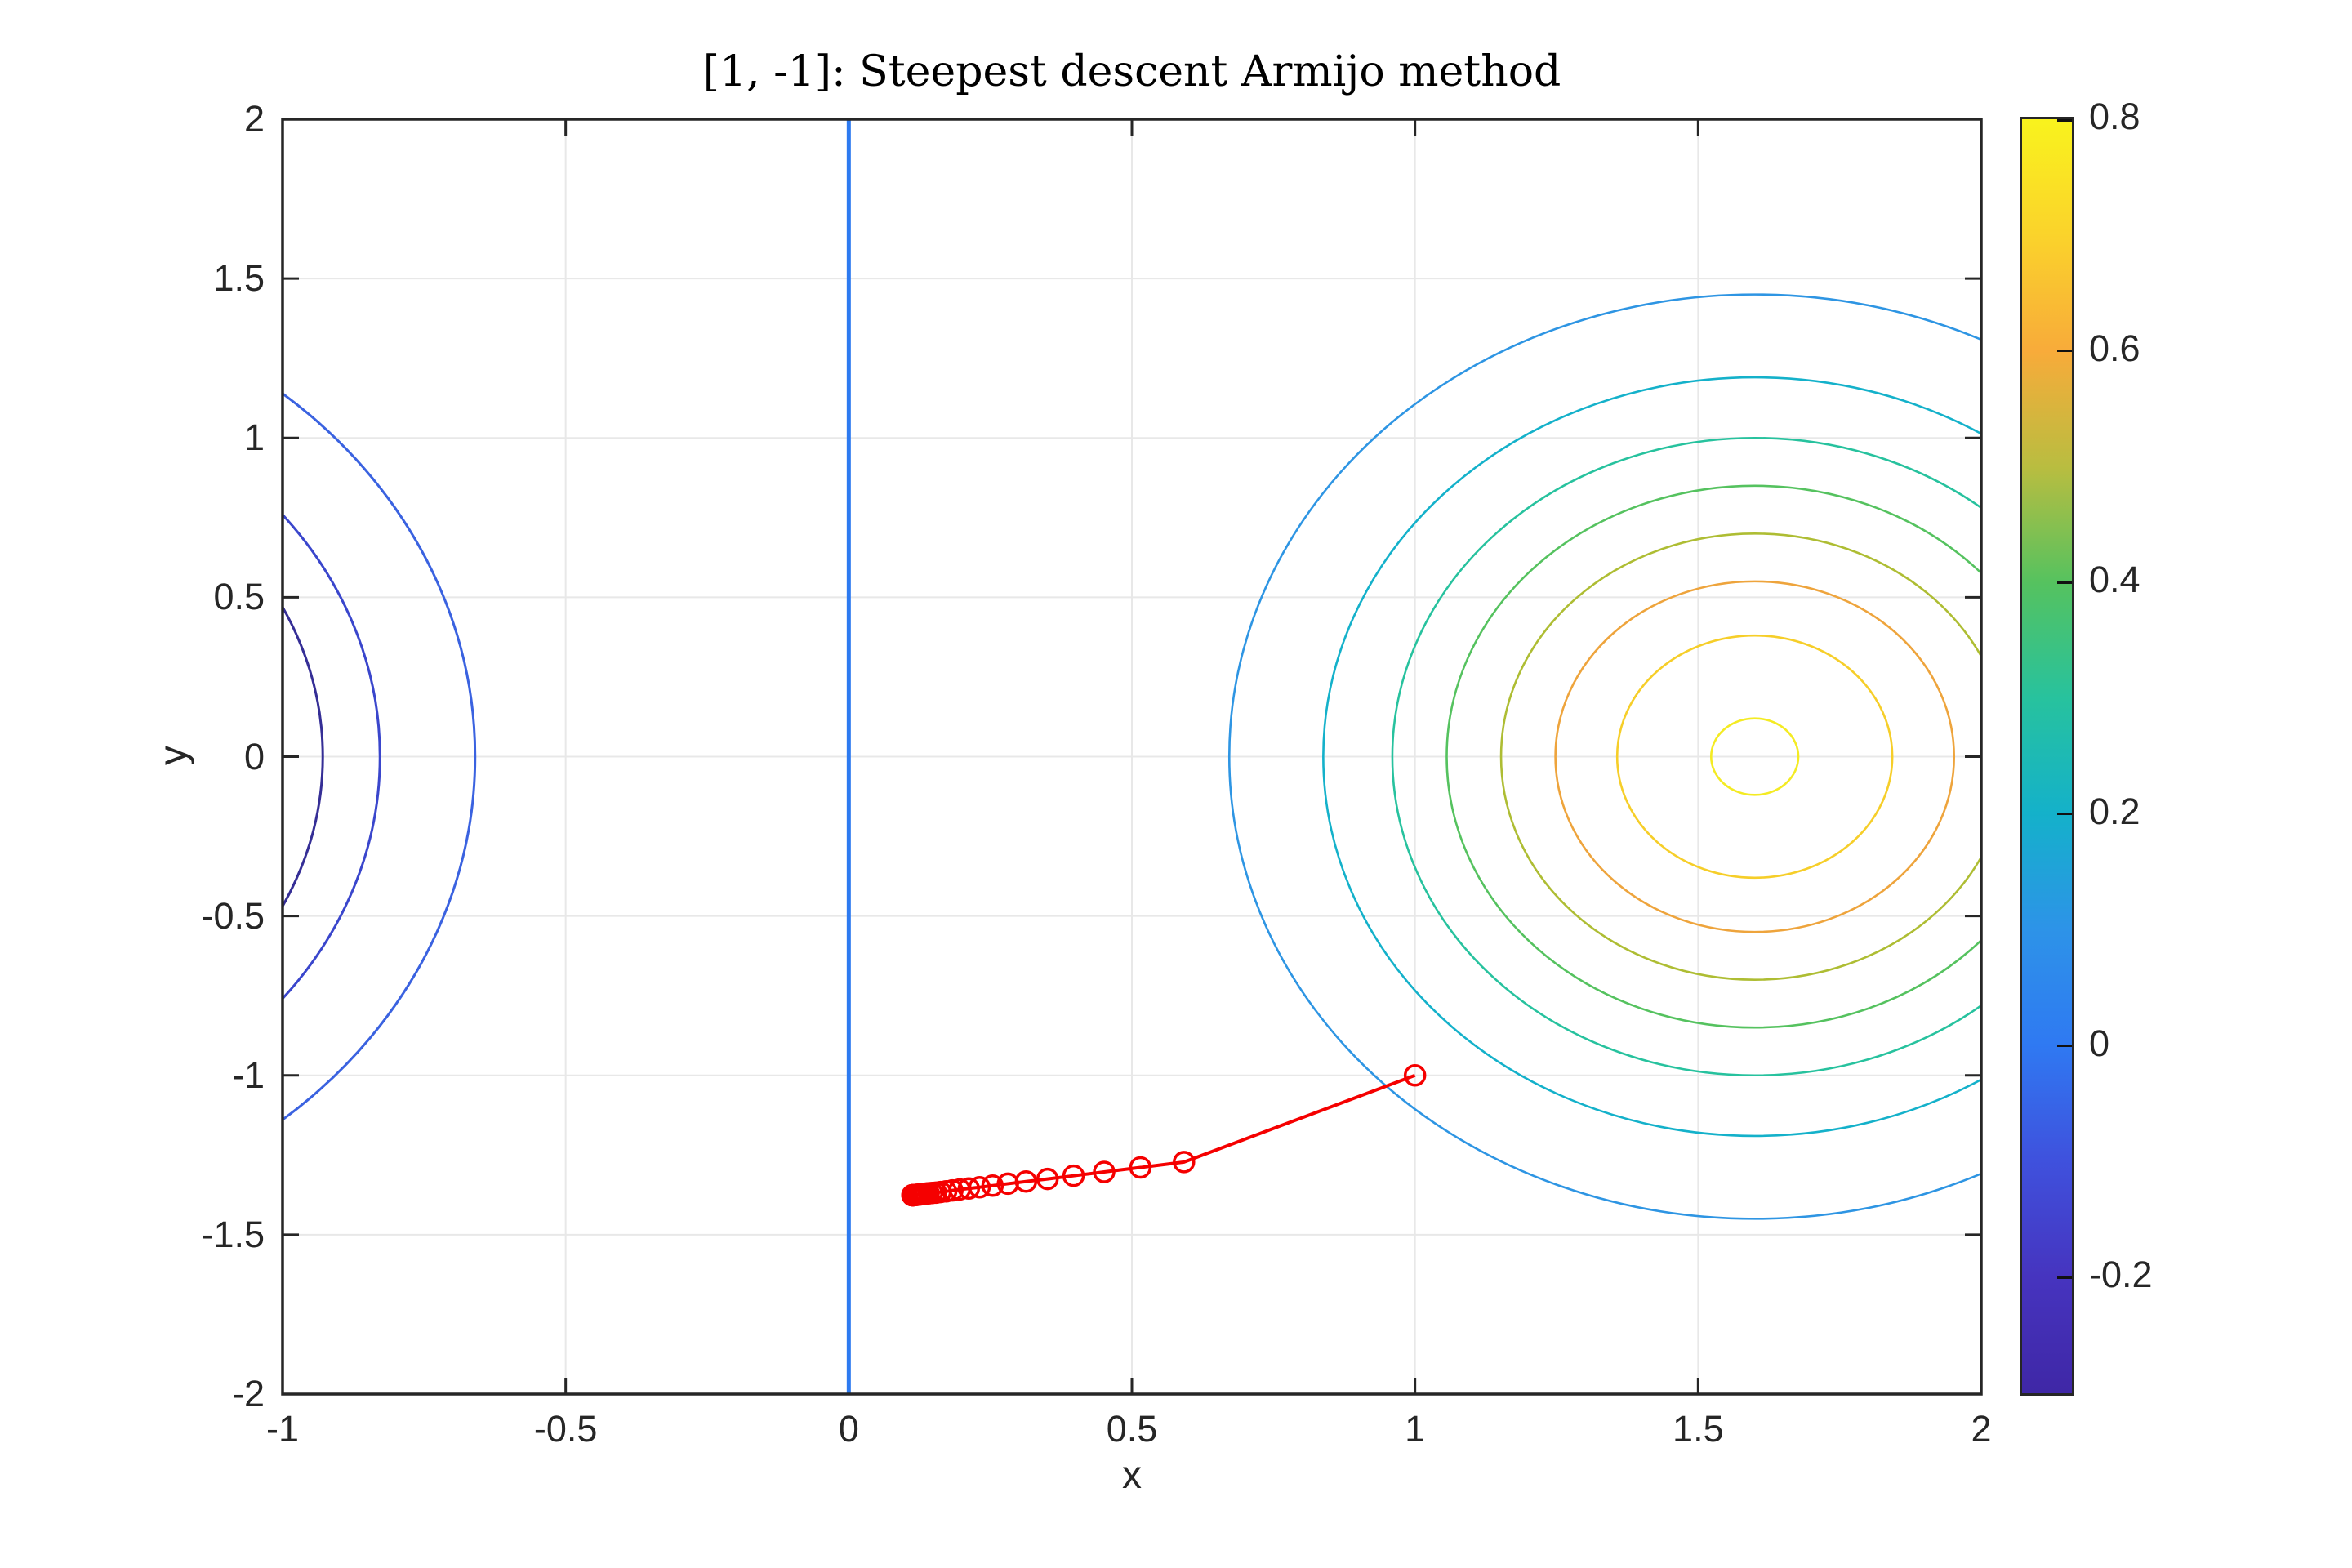 This screenshot has width=2352, height=1568. Describe the element at coordinates (848, 1429) in the screenshot. I see `x-tick-label: 0` at that location.